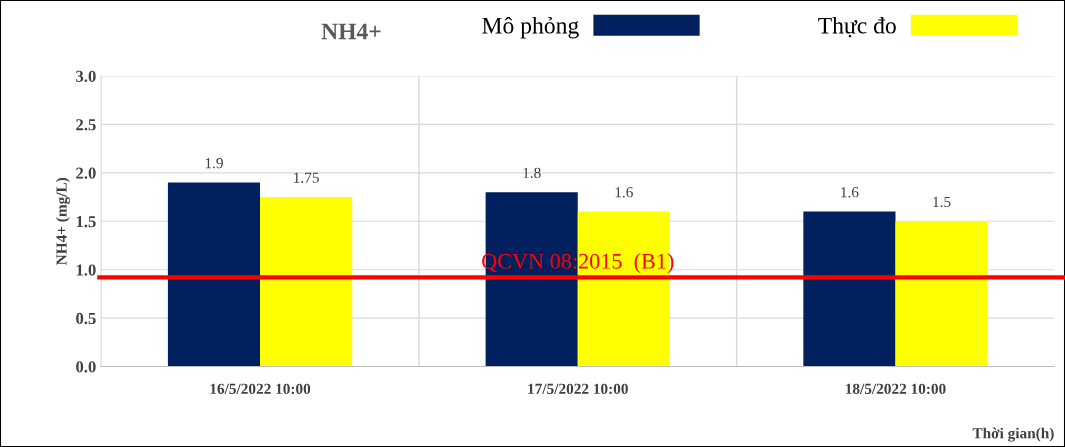 The image size is (1065, 447). I want to click on chart-title: NH4+, so click(351, 31).